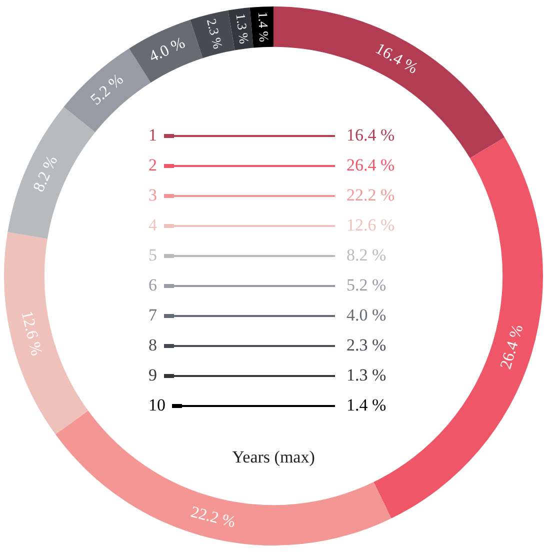  Describe the element at coordinates (152, 194) in the screenshot. I see `legend-label: 3` at that location.